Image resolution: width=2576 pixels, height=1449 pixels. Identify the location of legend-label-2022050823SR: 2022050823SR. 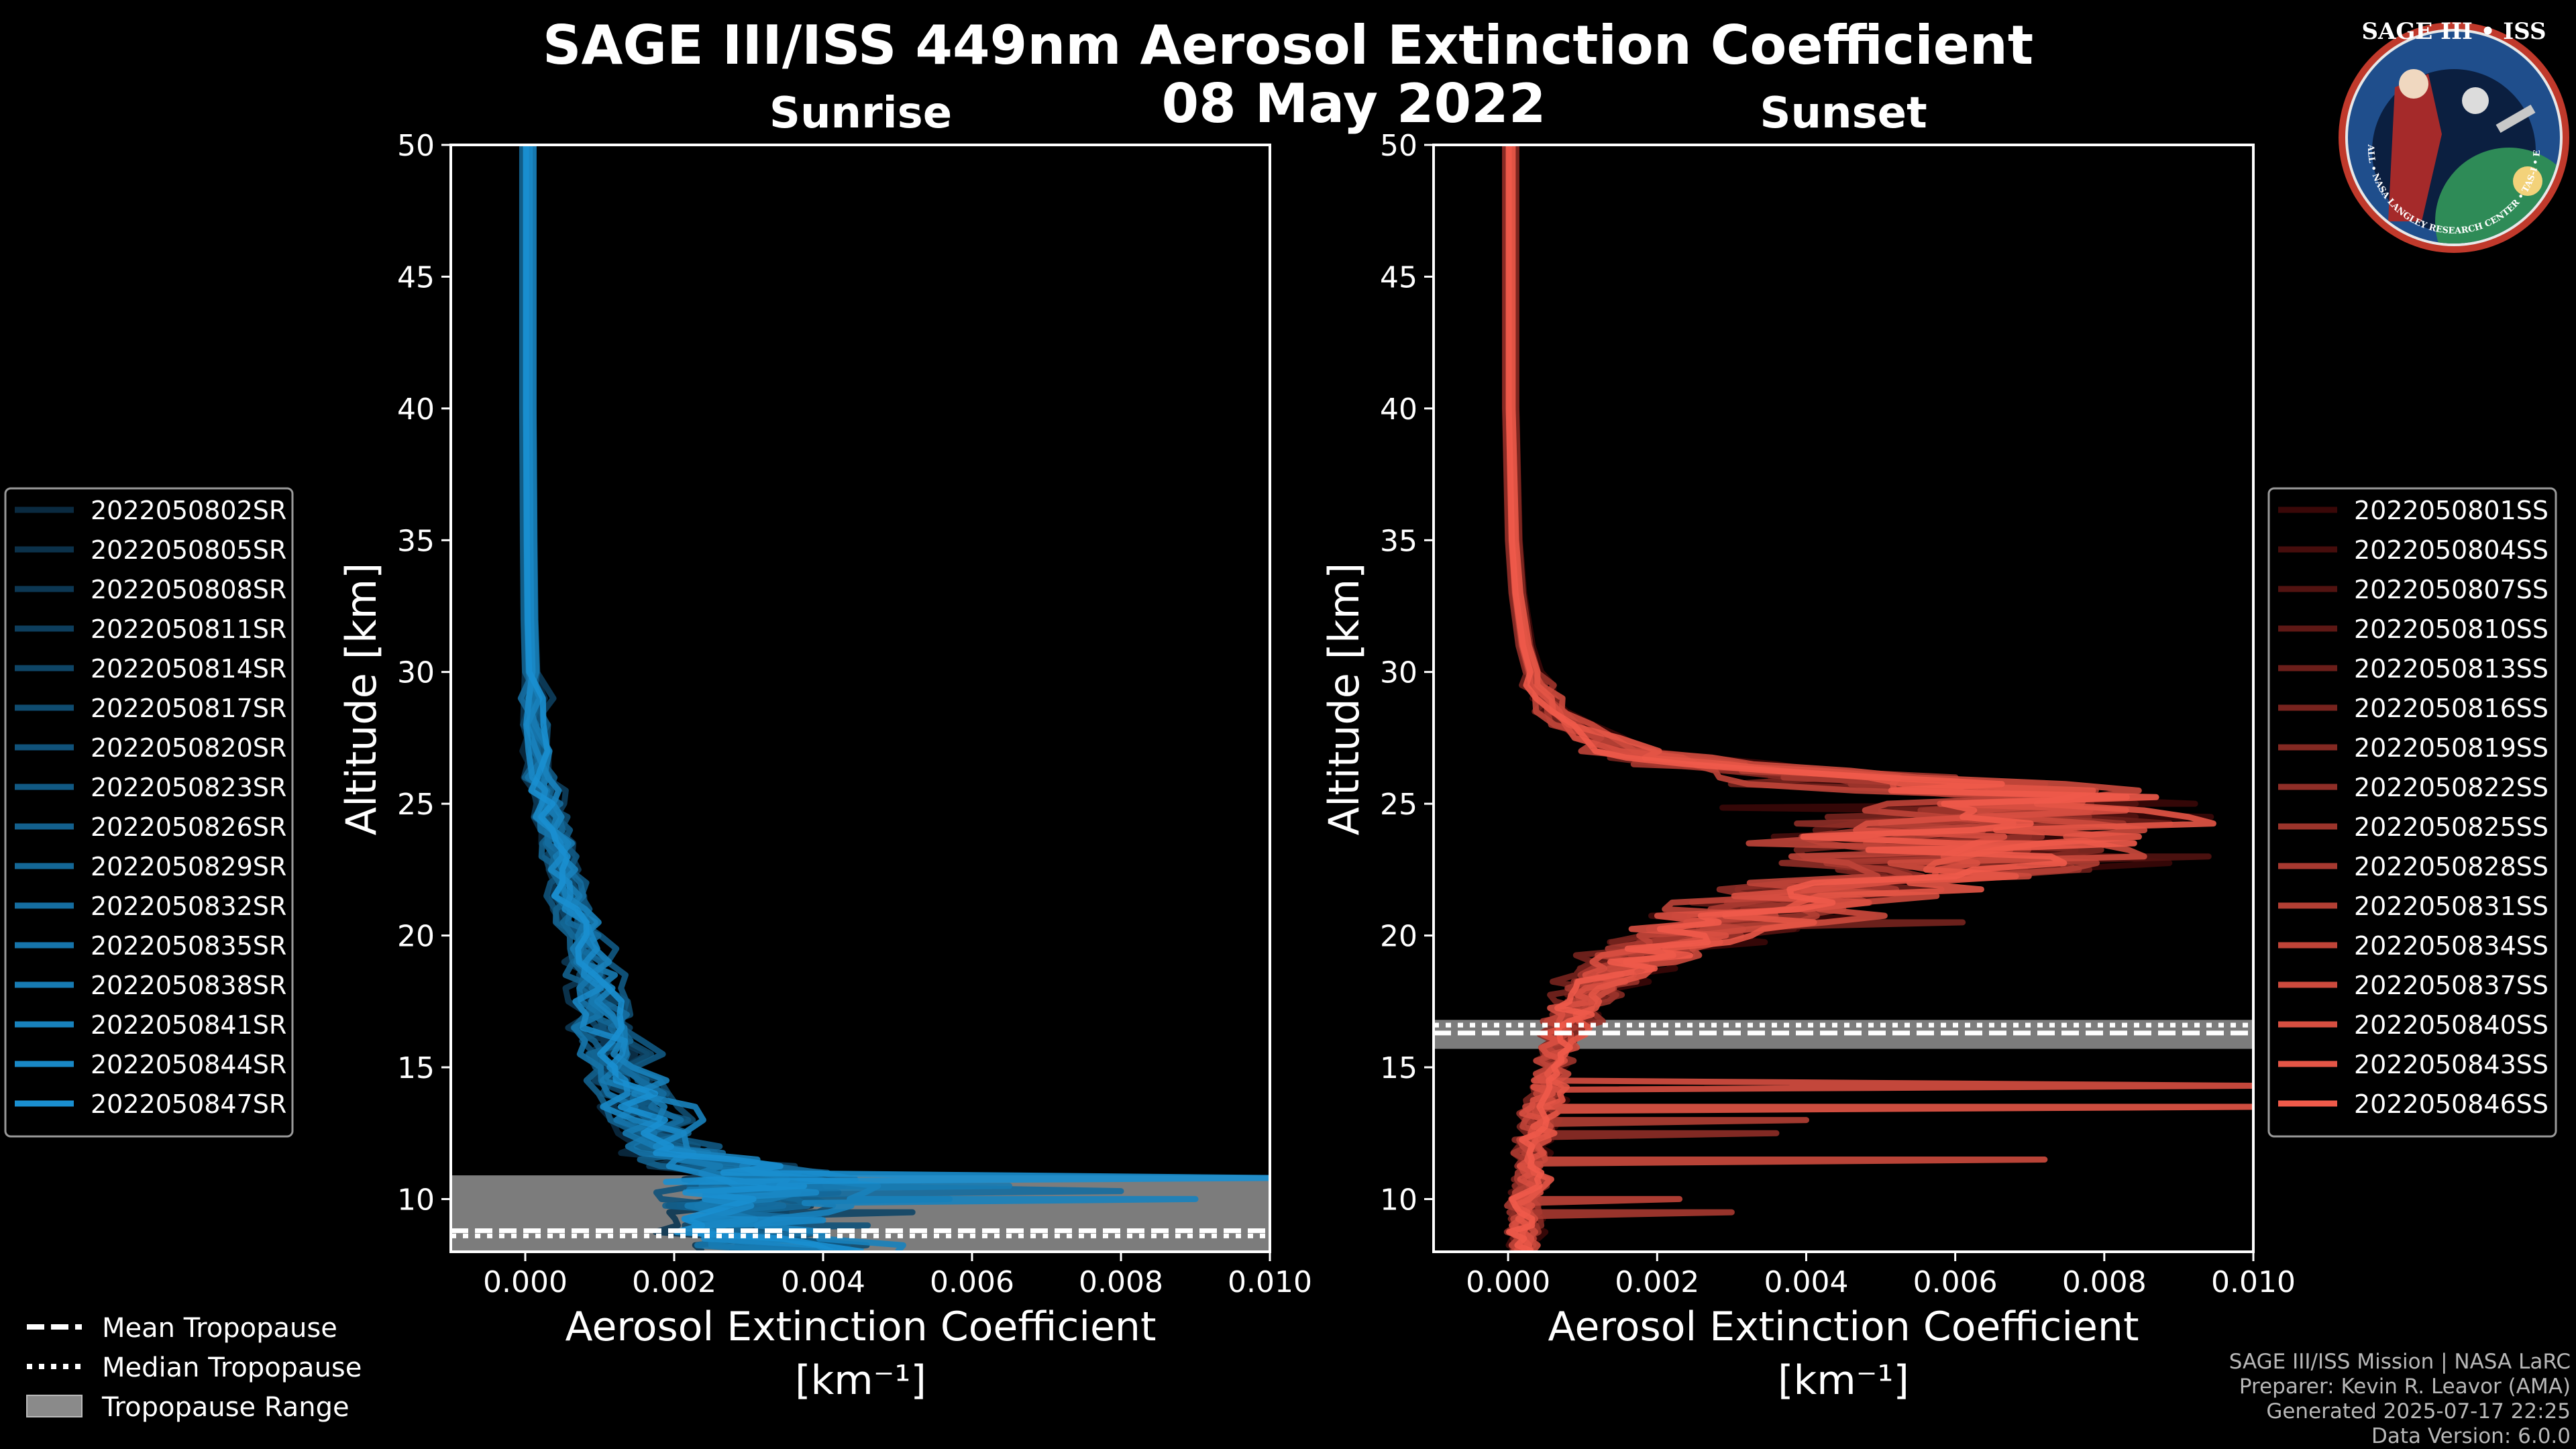
(188, 787).